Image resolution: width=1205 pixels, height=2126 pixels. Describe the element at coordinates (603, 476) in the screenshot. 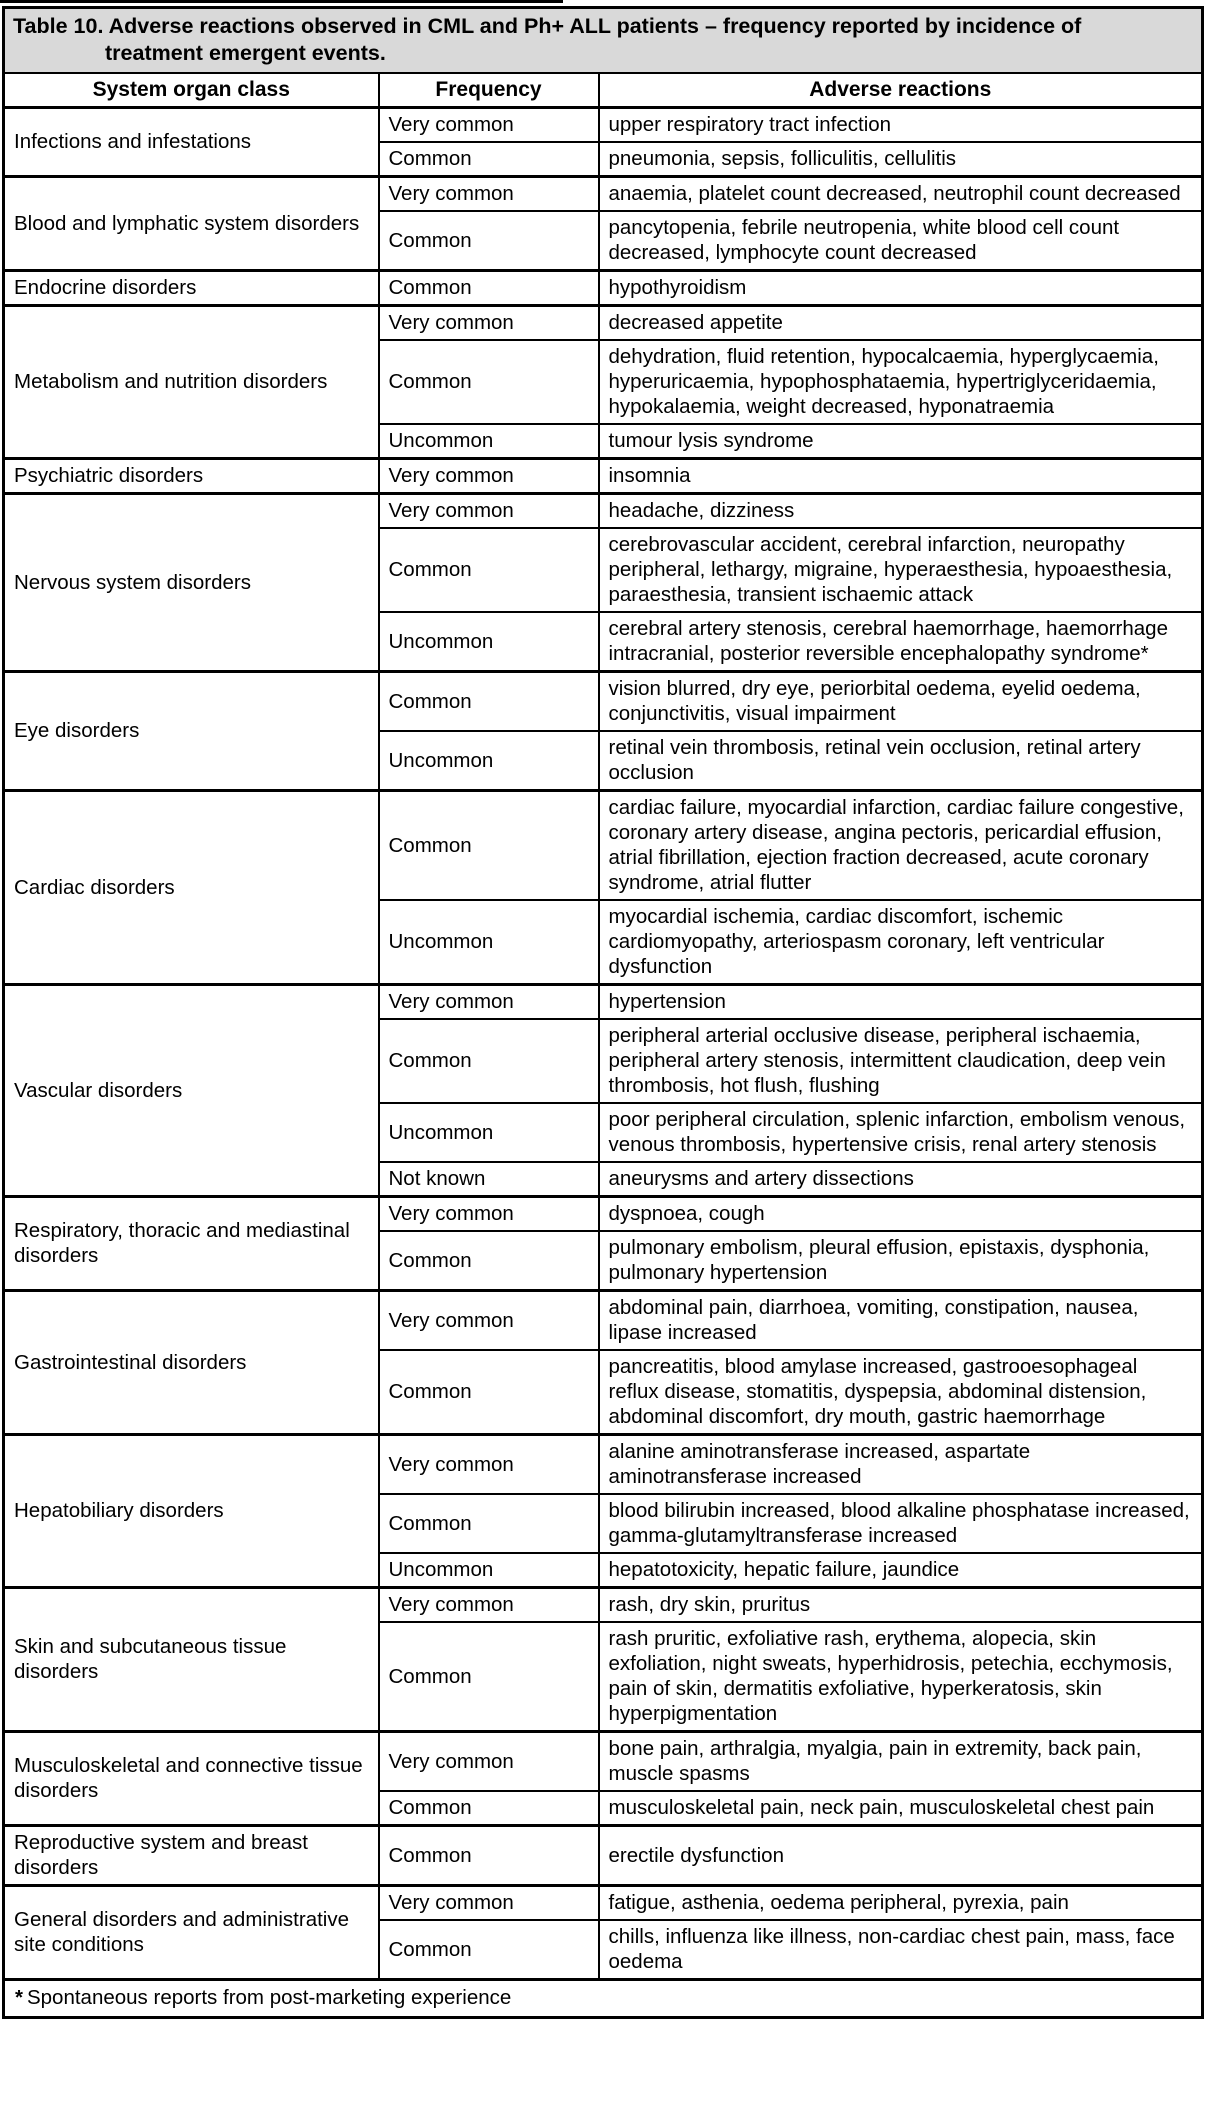

I see `table-row: Psychiatric disorders Very common insomnia` at that location.